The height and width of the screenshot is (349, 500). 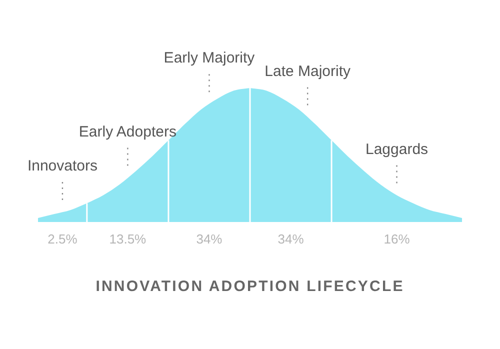 What do you see at coordinates (210, 58) in the screenshot?
I see `series-label: Early Majority` at bounding box center [210, 58].